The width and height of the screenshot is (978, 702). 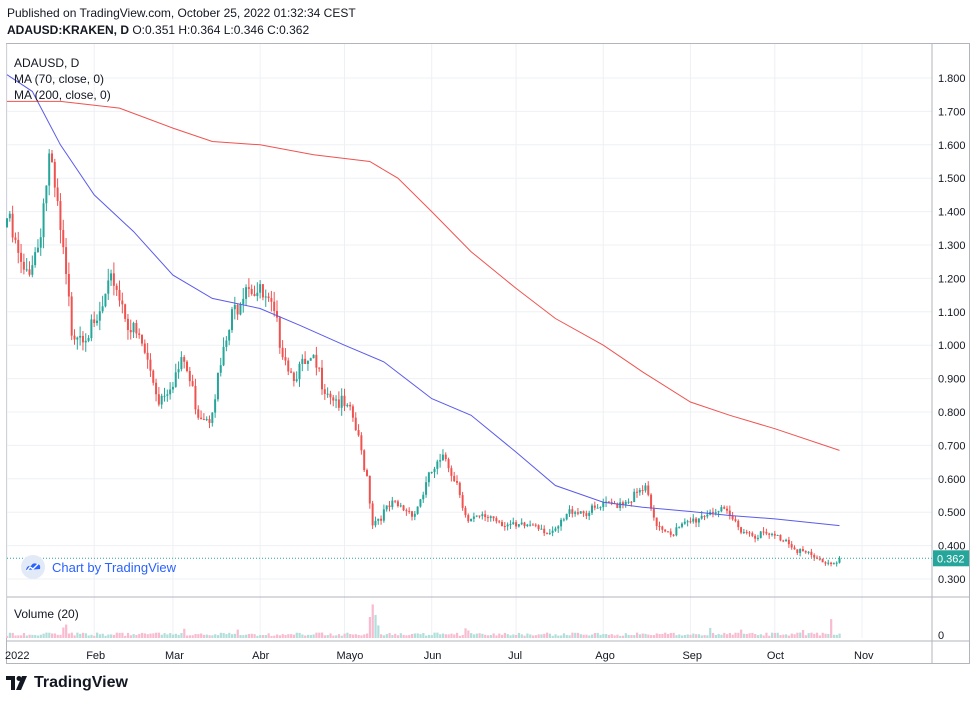 What do you see at coordinates (952, 79) in the screenshot?
I see `price-tick-label: 1.800` at bounding box center [952, 79].